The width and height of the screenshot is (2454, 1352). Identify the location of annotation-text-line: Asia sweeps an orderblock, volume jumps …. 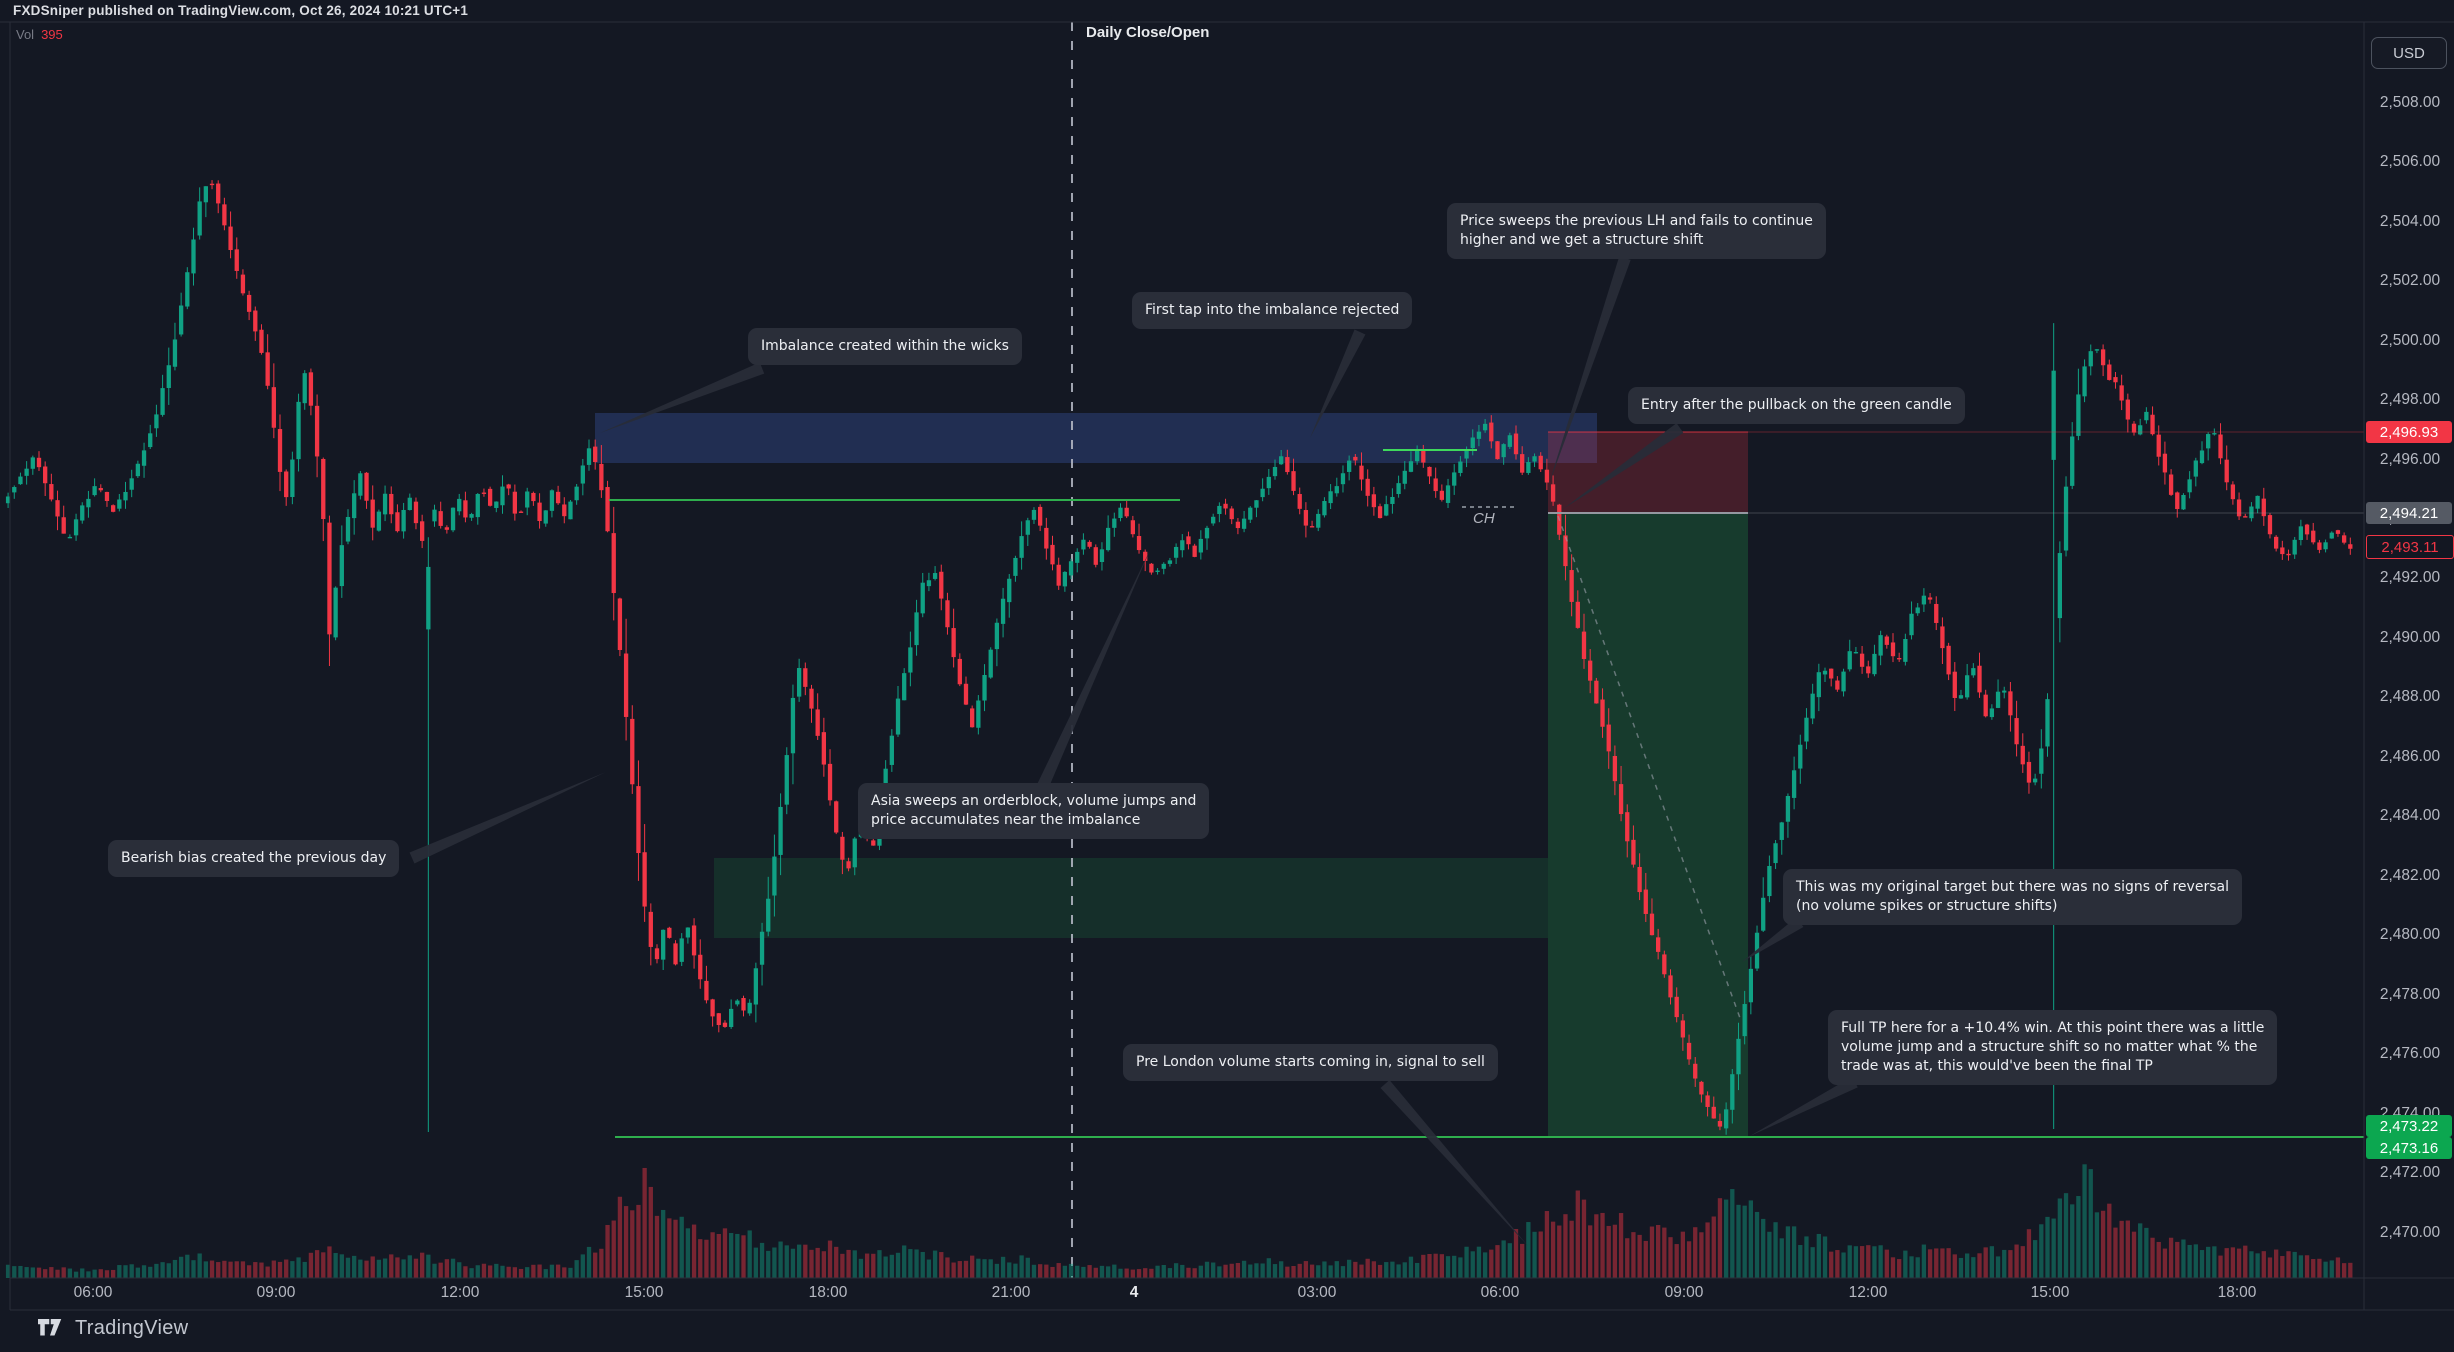
(1034, 801).